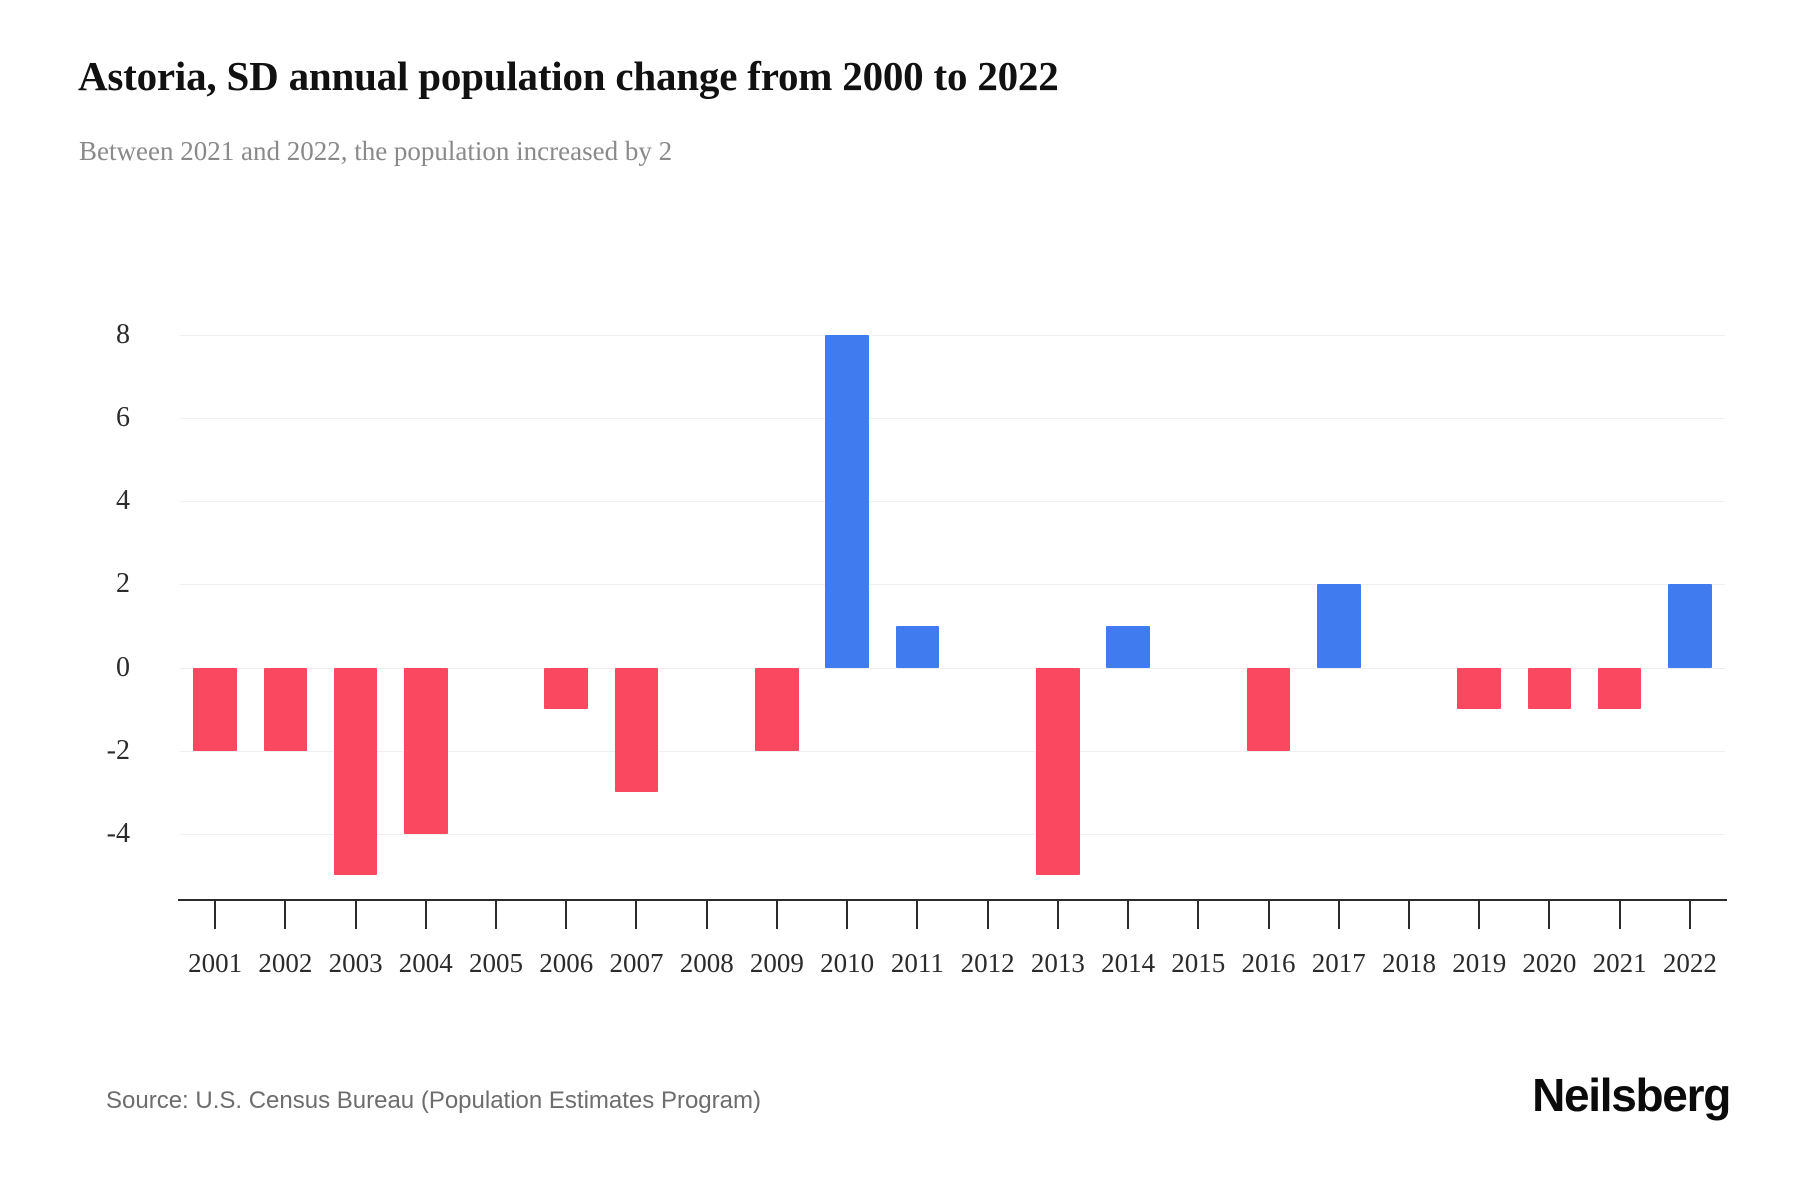 The height and width of the screenshot is (1200, 1800). Describe the element at coordinates (777, 709) in the screenshot. I see `bar-2009` at that location.